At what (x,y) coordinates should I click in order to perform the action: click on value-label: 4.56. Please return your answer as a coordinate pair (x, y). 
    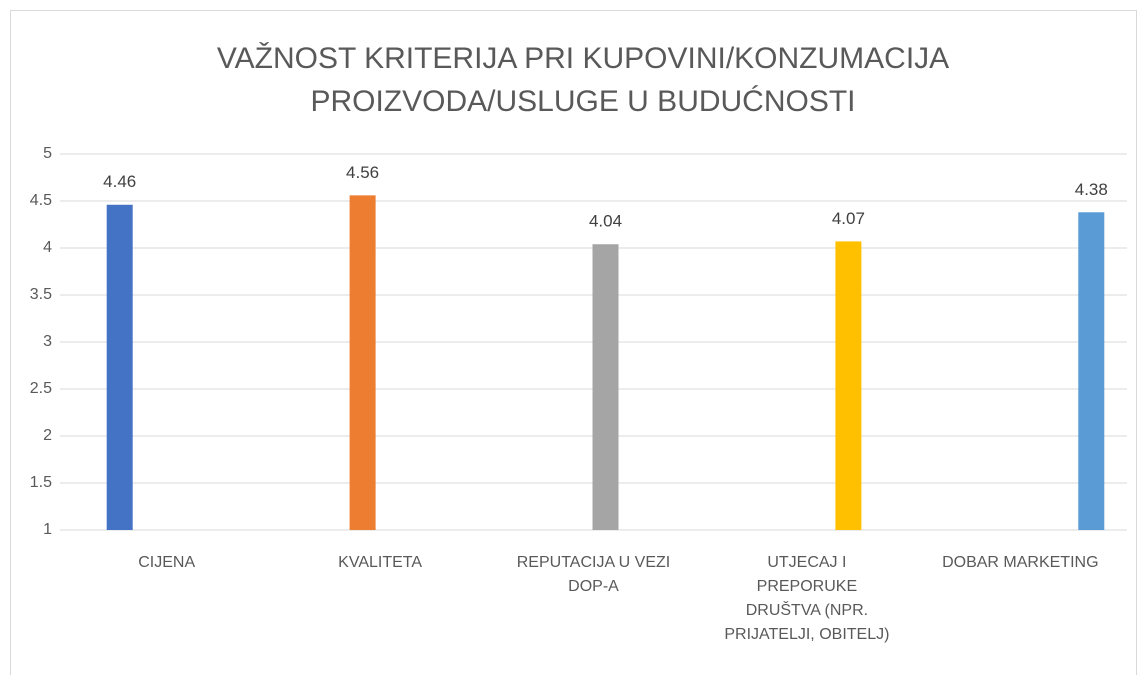
    Looking at the image, I should click on (362, 172).